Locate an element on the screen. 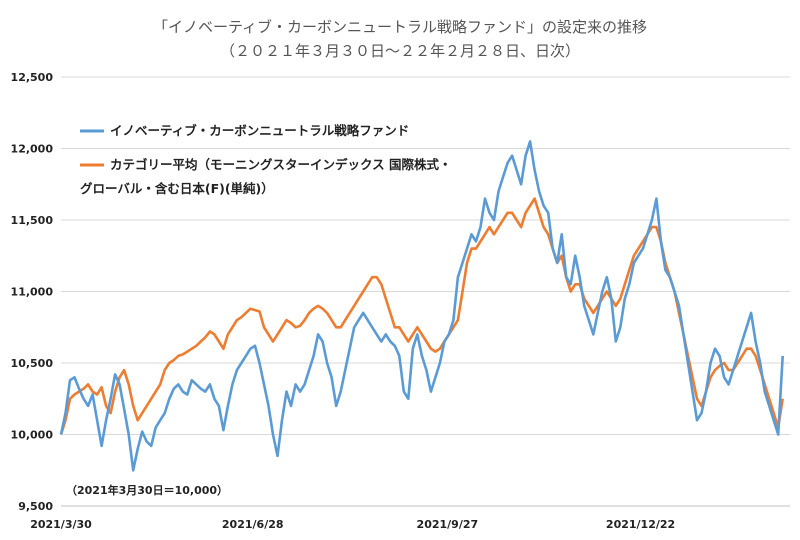 The image size is (800, 540). x-axis-ticks: 2021/3/30 2021/6/28 2021/9/27 2021/12/22 is located at coordinates (352, 524).